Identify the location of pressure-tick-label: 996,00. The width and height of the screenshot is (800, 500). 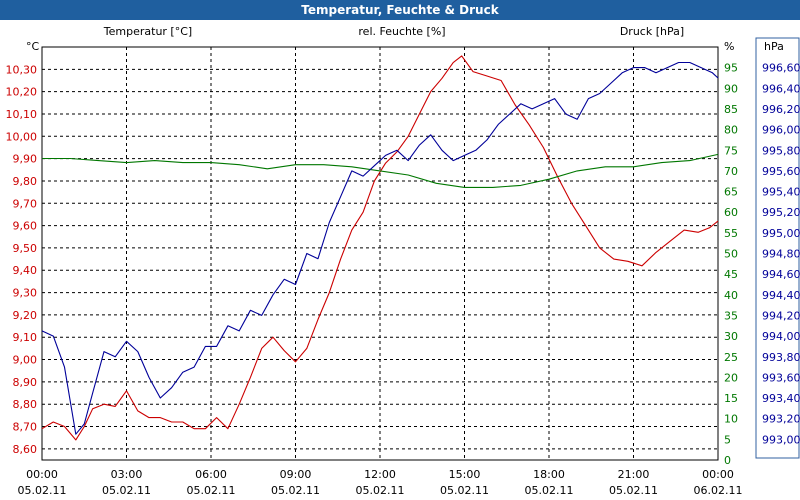
(781, 130).